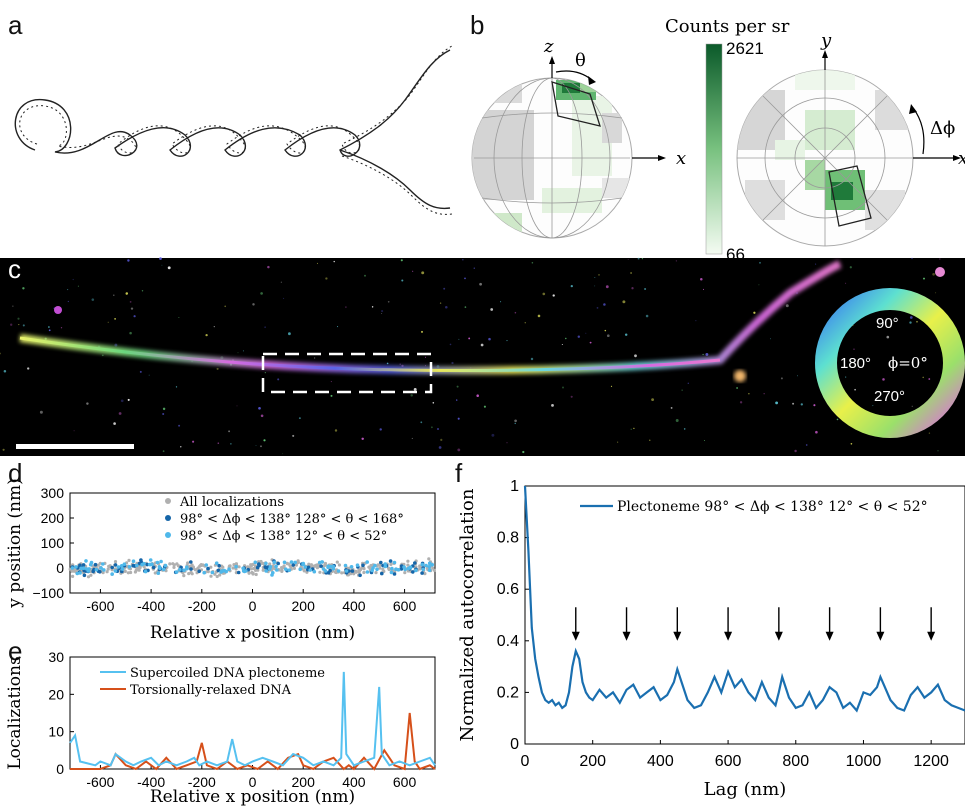 This screenshot has width=965, height=806. I want to click on y-tick-label: 0, so click(60, 769).